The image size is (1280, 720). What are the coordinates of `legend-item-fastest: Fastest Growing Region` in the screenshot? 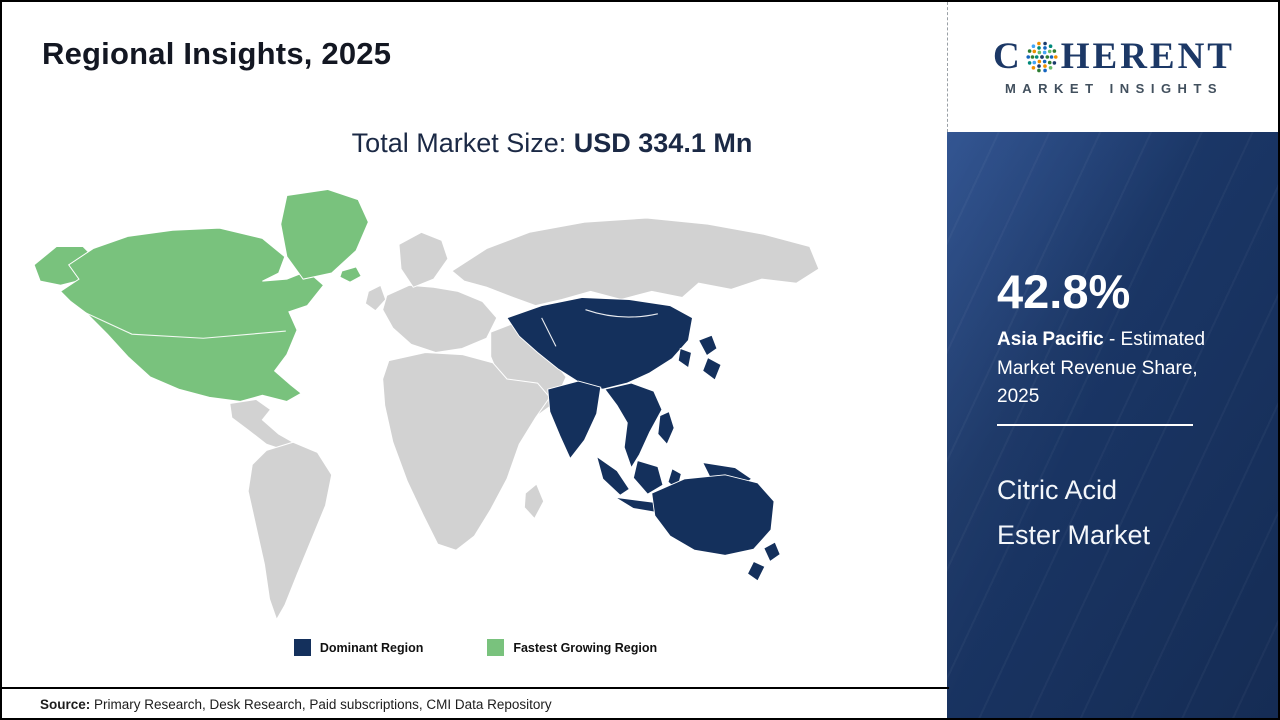 It's located at (572, 647).